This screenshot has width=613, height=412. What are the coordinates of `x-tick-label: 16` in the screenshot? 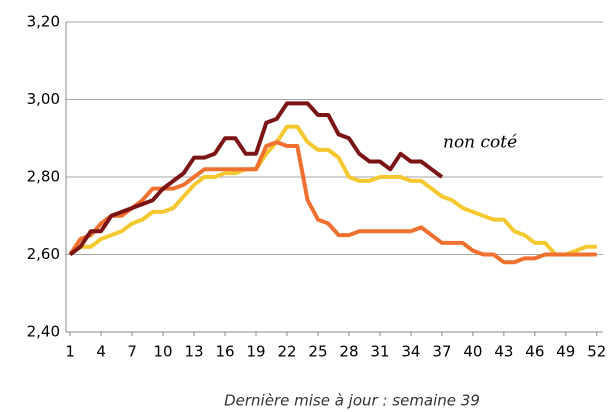 It's located at (224, 352).